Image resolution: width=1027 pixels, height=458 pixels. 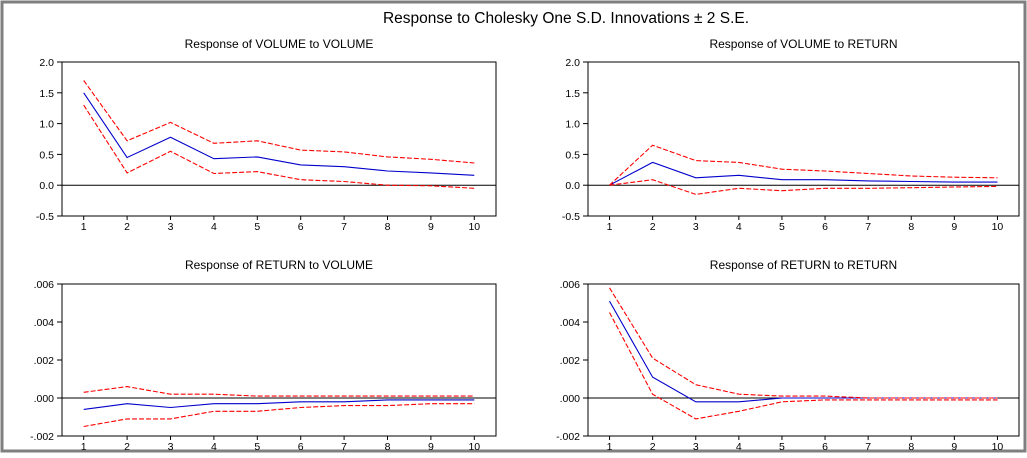 What do you see at coordinates (803, 265) in the screenshot?
I see `panel-title: Response of RETURN to RETURN` at bounding box center [803, 265].